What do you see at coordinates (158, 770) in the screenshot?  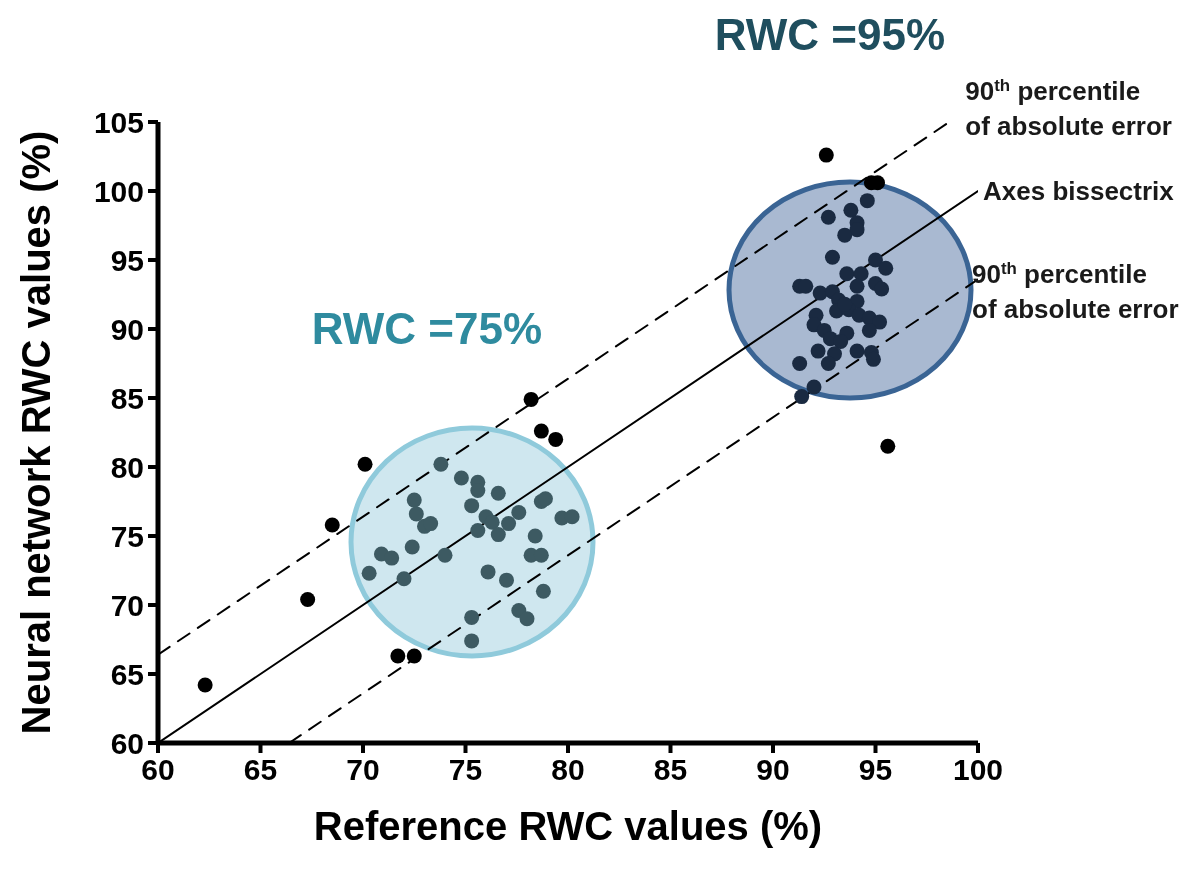 I see `x-tick-label: 60` at bounding box center [158, 770].